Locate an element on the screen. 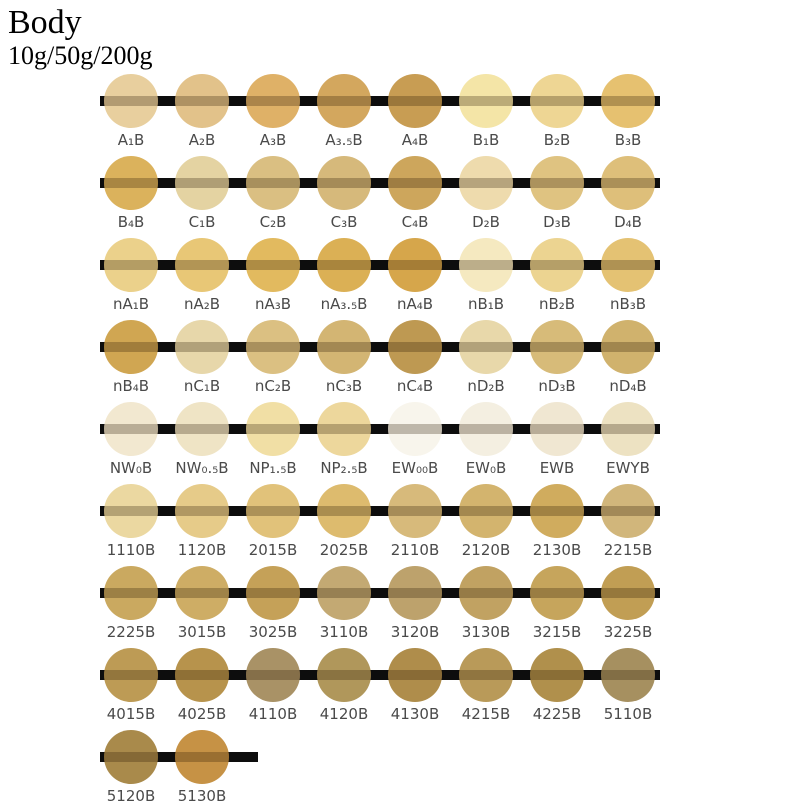  shade-label: A₄B is located at coordinates (415, 140).